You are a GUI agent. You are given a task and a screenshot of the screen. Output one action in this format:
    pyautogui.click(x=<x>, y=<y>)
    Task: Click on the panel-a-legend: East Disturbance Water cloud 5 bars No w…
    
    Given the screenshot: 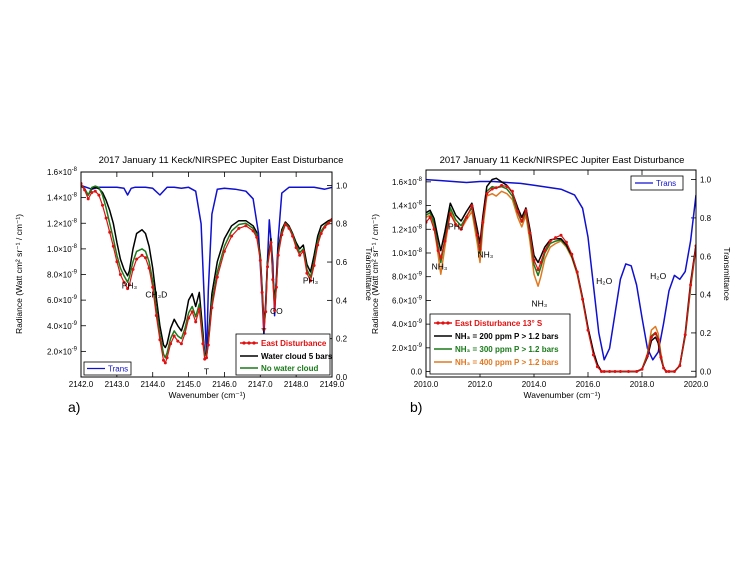 What is the action you would take?
    pyautogui.click(x=284, y=354)
    